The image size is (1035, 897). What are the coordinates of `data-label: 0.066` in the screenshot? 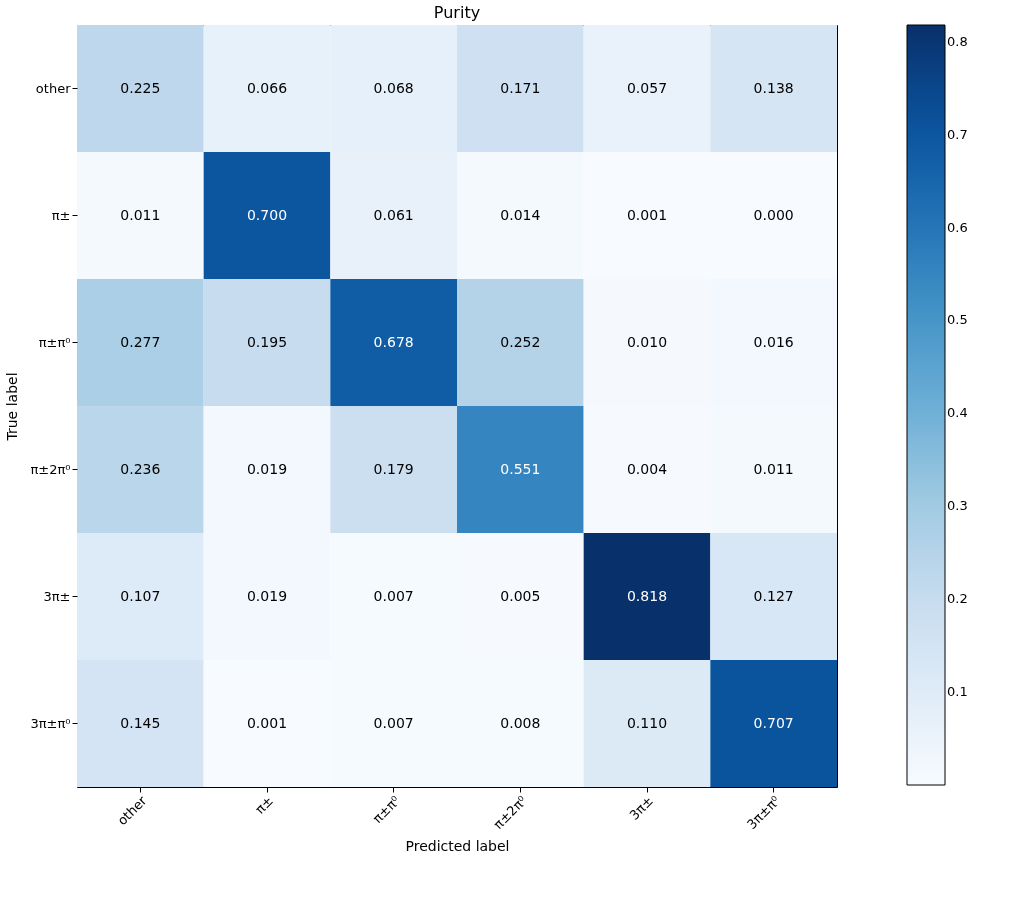 It's located at (267, 87).